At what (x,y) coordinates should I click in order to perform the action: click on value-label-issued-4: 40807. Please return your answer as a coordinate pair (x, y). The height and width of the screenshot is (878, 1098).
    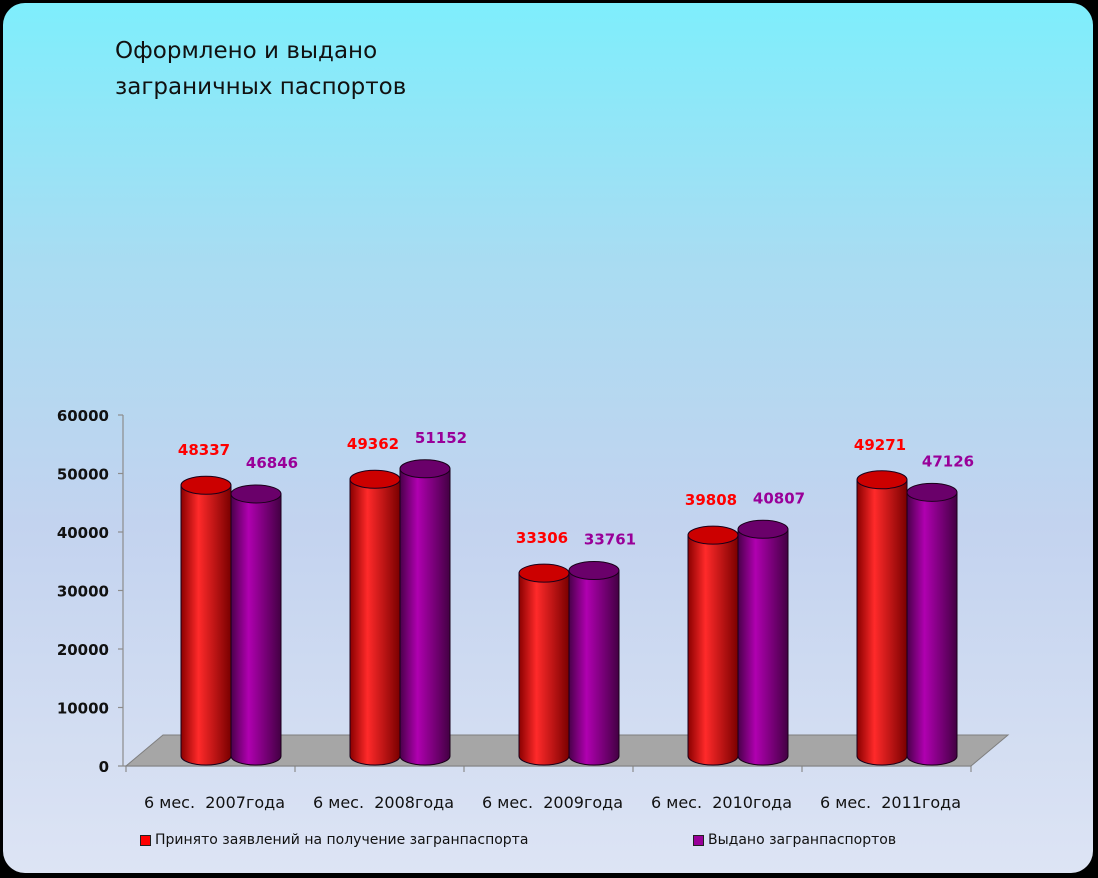
    Looking at the image, I should click on (779, 498).